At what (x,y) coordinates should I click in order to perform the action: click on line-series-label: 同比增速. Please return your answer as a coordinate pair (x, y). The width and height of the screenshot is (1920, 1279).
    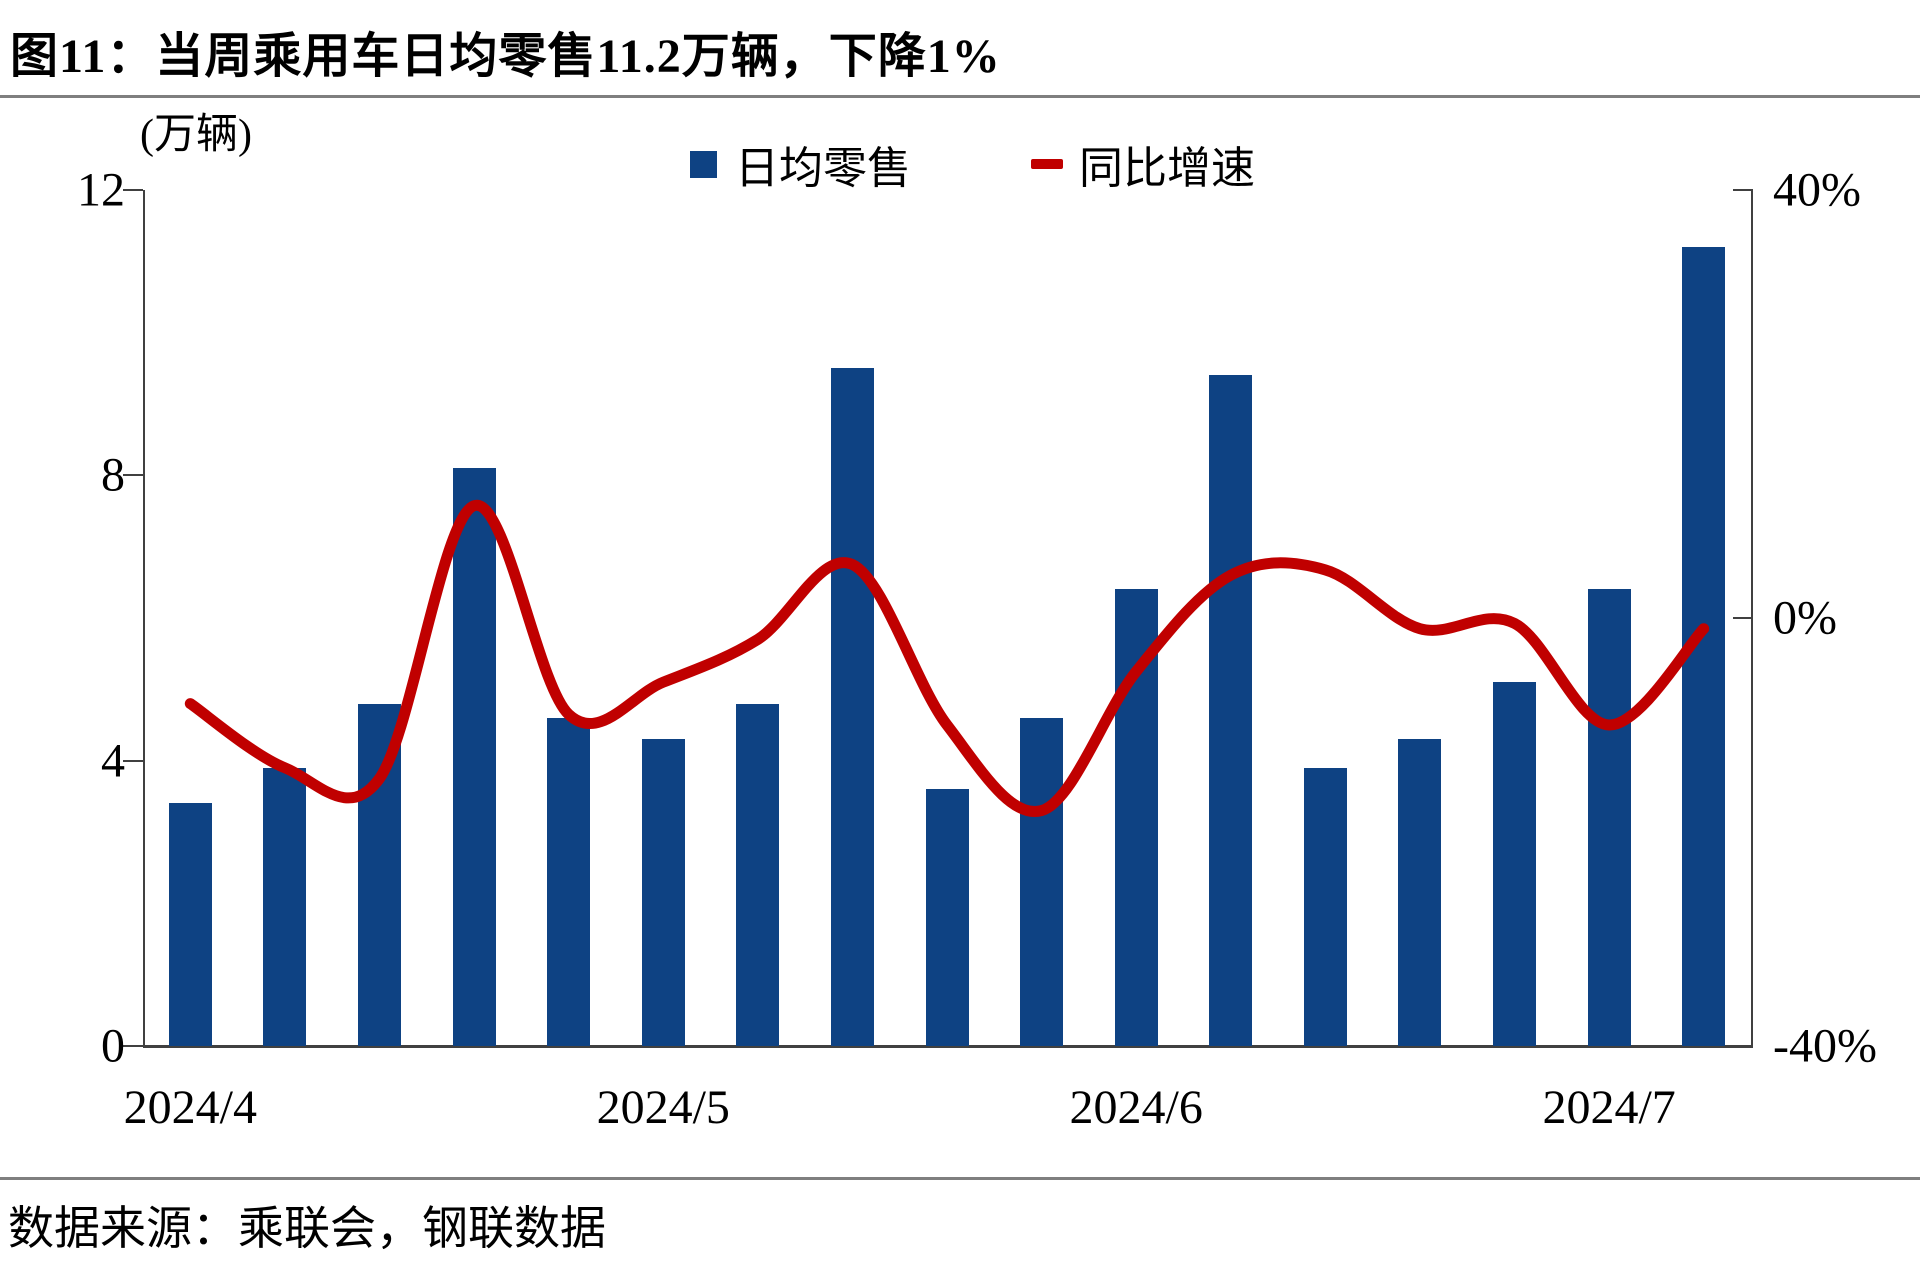
    Looking at the image, I should click on (1167, 168).